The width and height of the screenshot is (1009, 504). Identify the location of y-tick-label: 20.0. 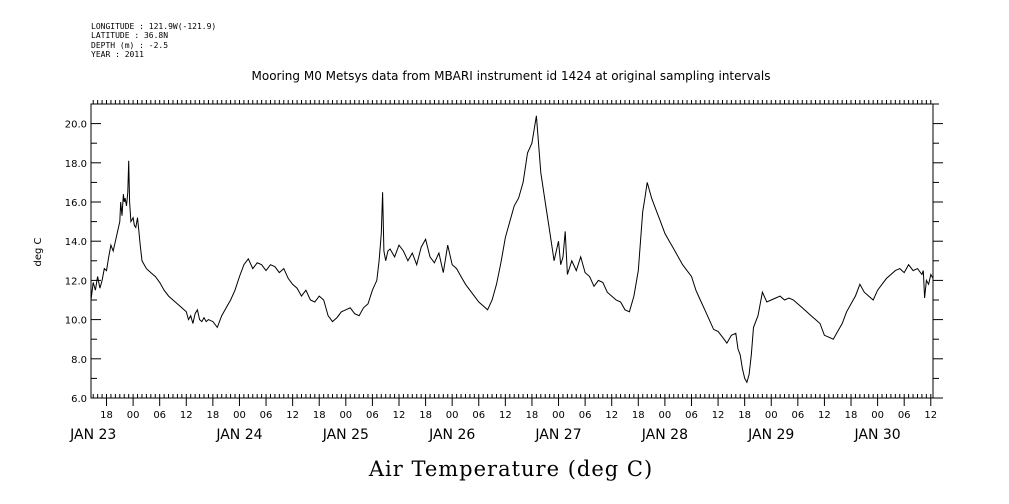
(76, 125).